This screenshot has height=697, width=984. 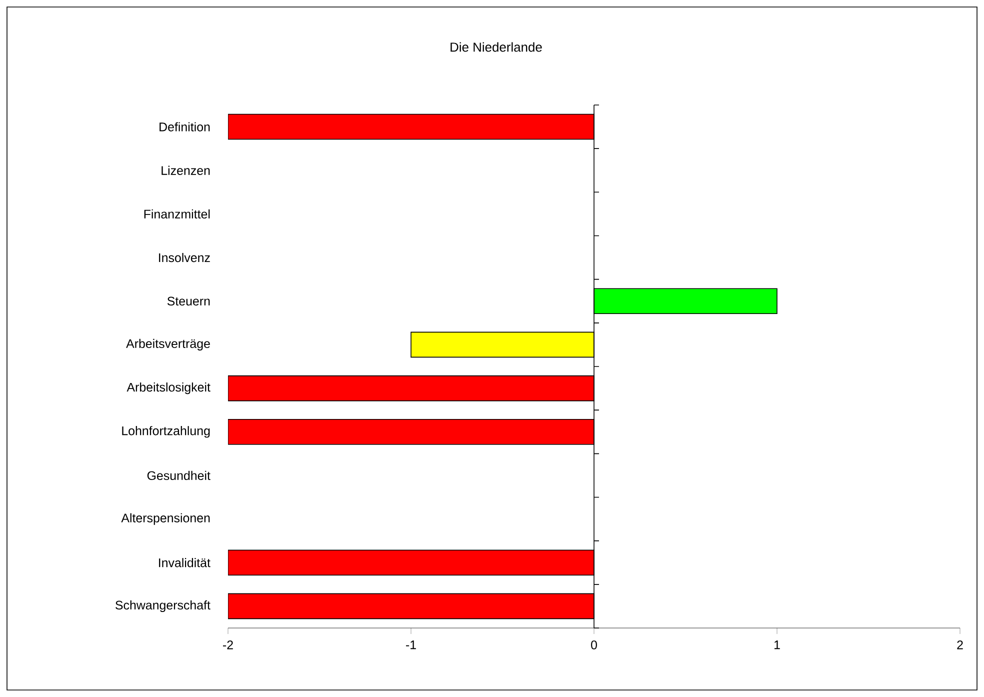 What do you see at coordinates (165, 519) in the screenshot?
I see `y-tick-label: Alterspensionen` at bounding box center [165, 519].